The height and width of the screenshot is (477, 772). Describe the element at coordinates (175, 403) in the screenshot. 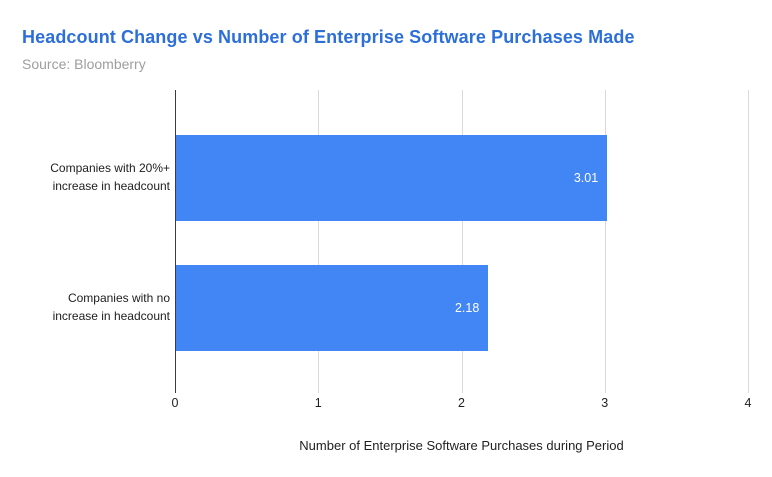

I see `x-tick-0: 0` at that location.